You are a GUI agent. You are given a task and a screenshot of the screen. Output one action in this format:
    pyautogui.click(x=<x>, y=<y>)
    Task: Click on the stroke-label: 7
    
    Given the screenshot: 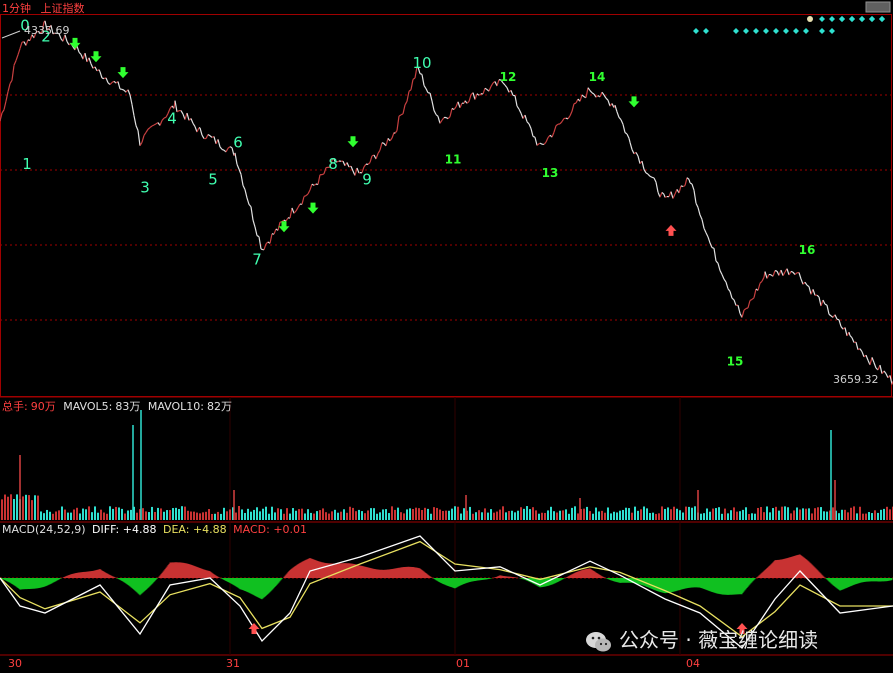 What is the action you would take?
    pyautogui.click(x=257, y=259)
    